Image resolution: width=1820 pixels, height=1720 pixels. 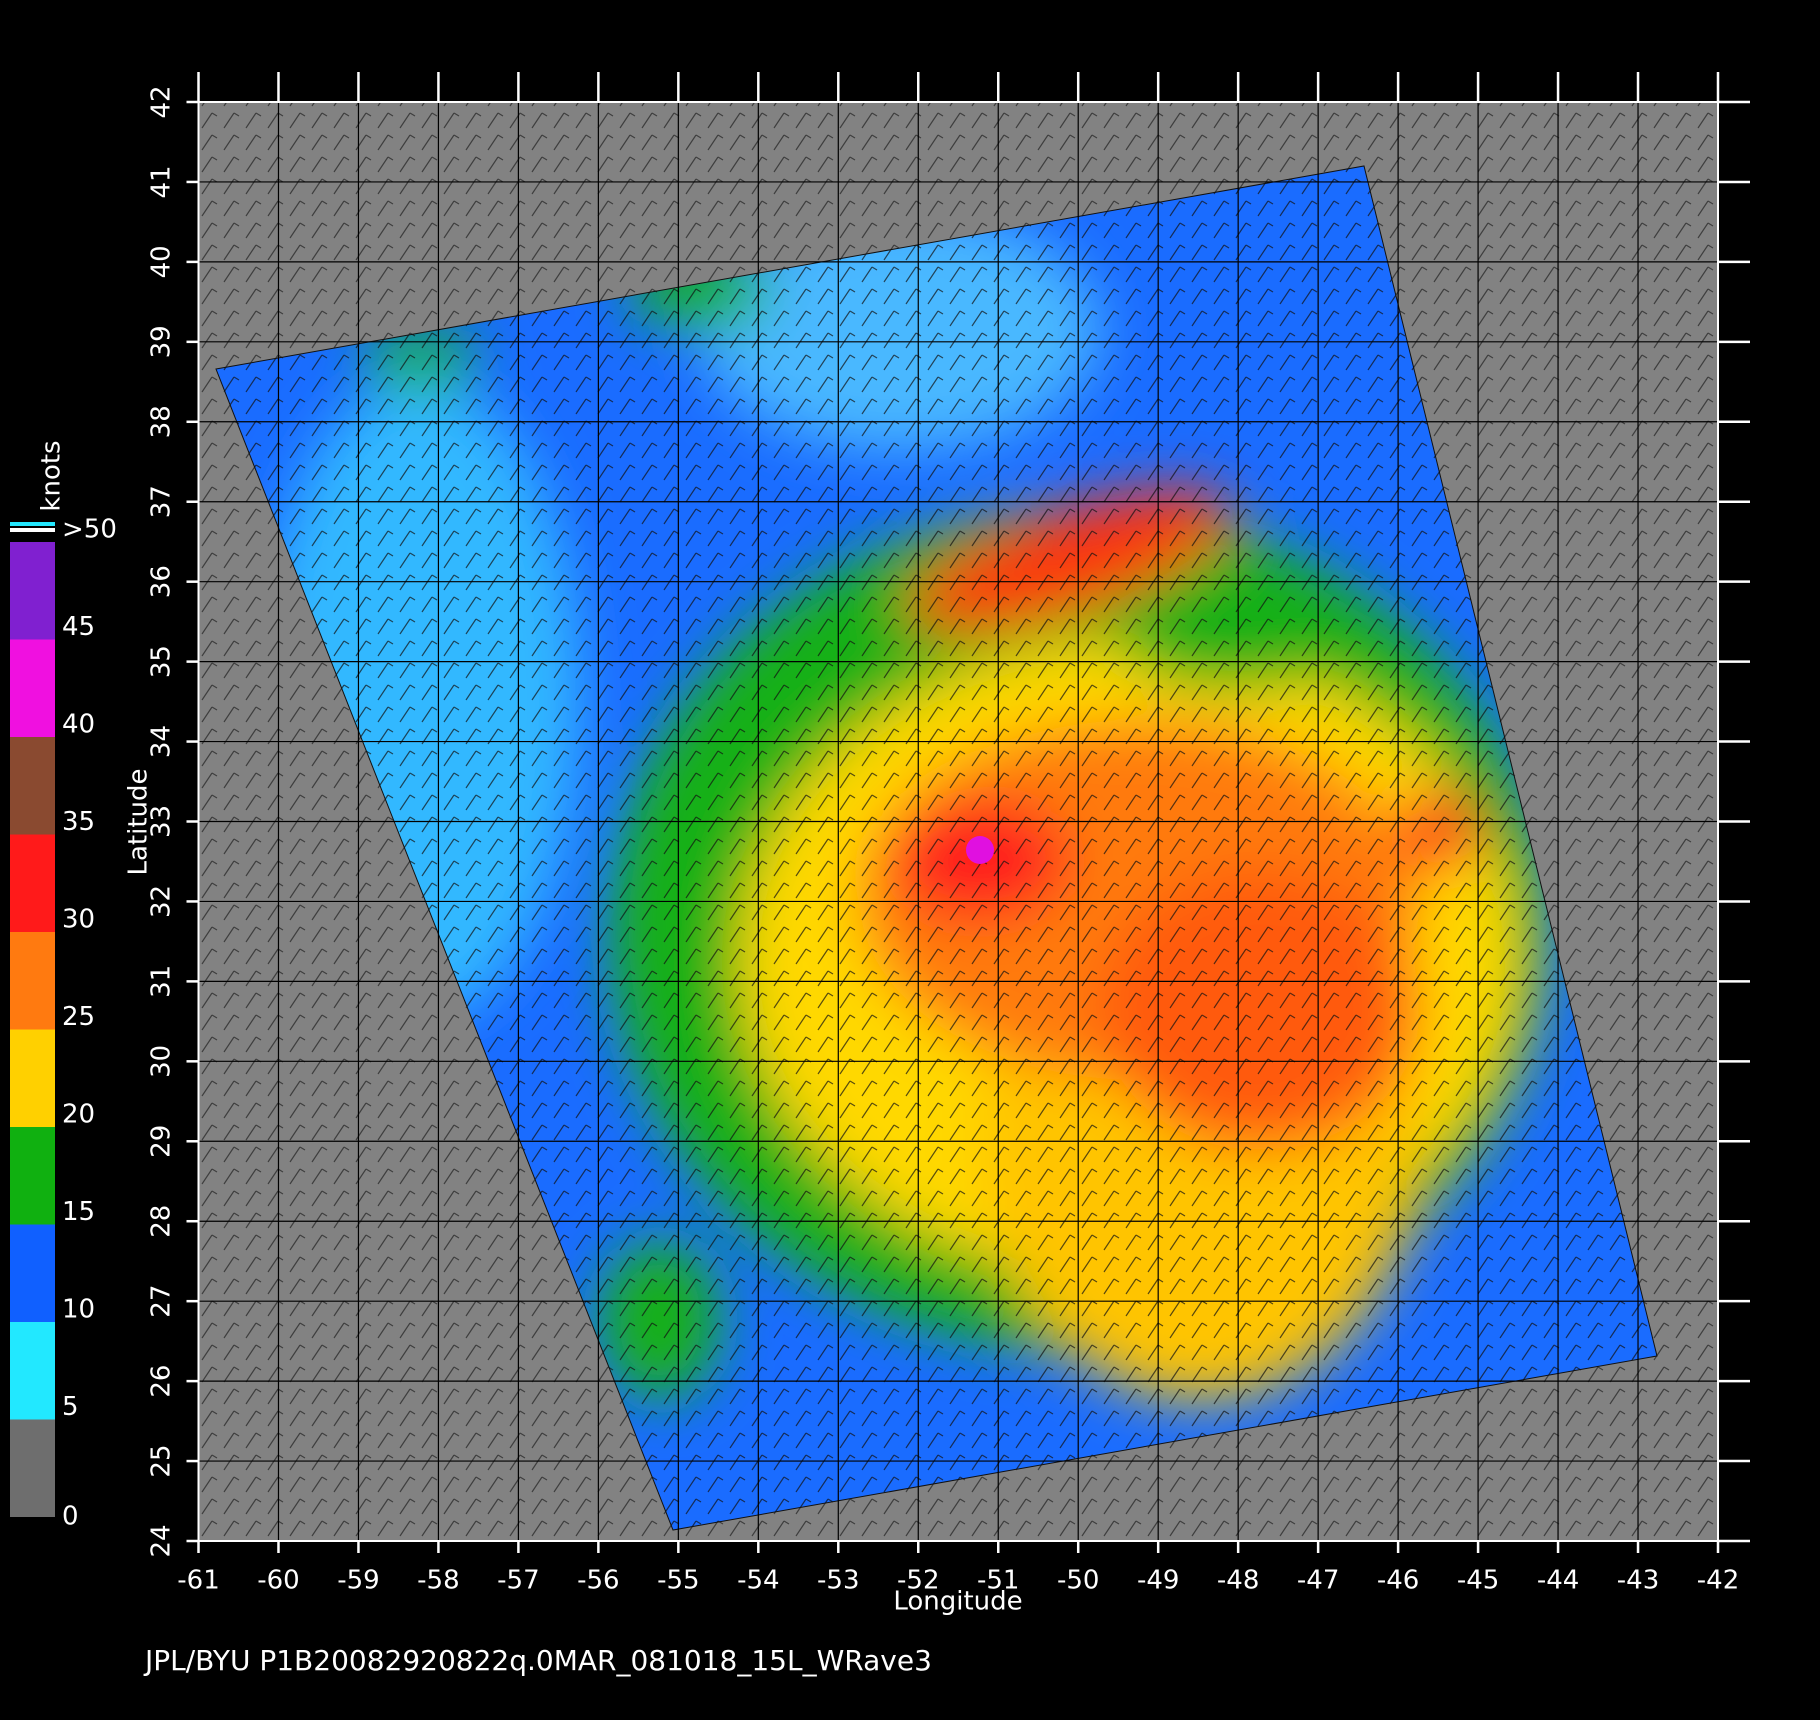 What do you see at coordinates (162, 1141) in the screenshot?
I see `y-tick-label: 29` at bounding box center [162, 1141].